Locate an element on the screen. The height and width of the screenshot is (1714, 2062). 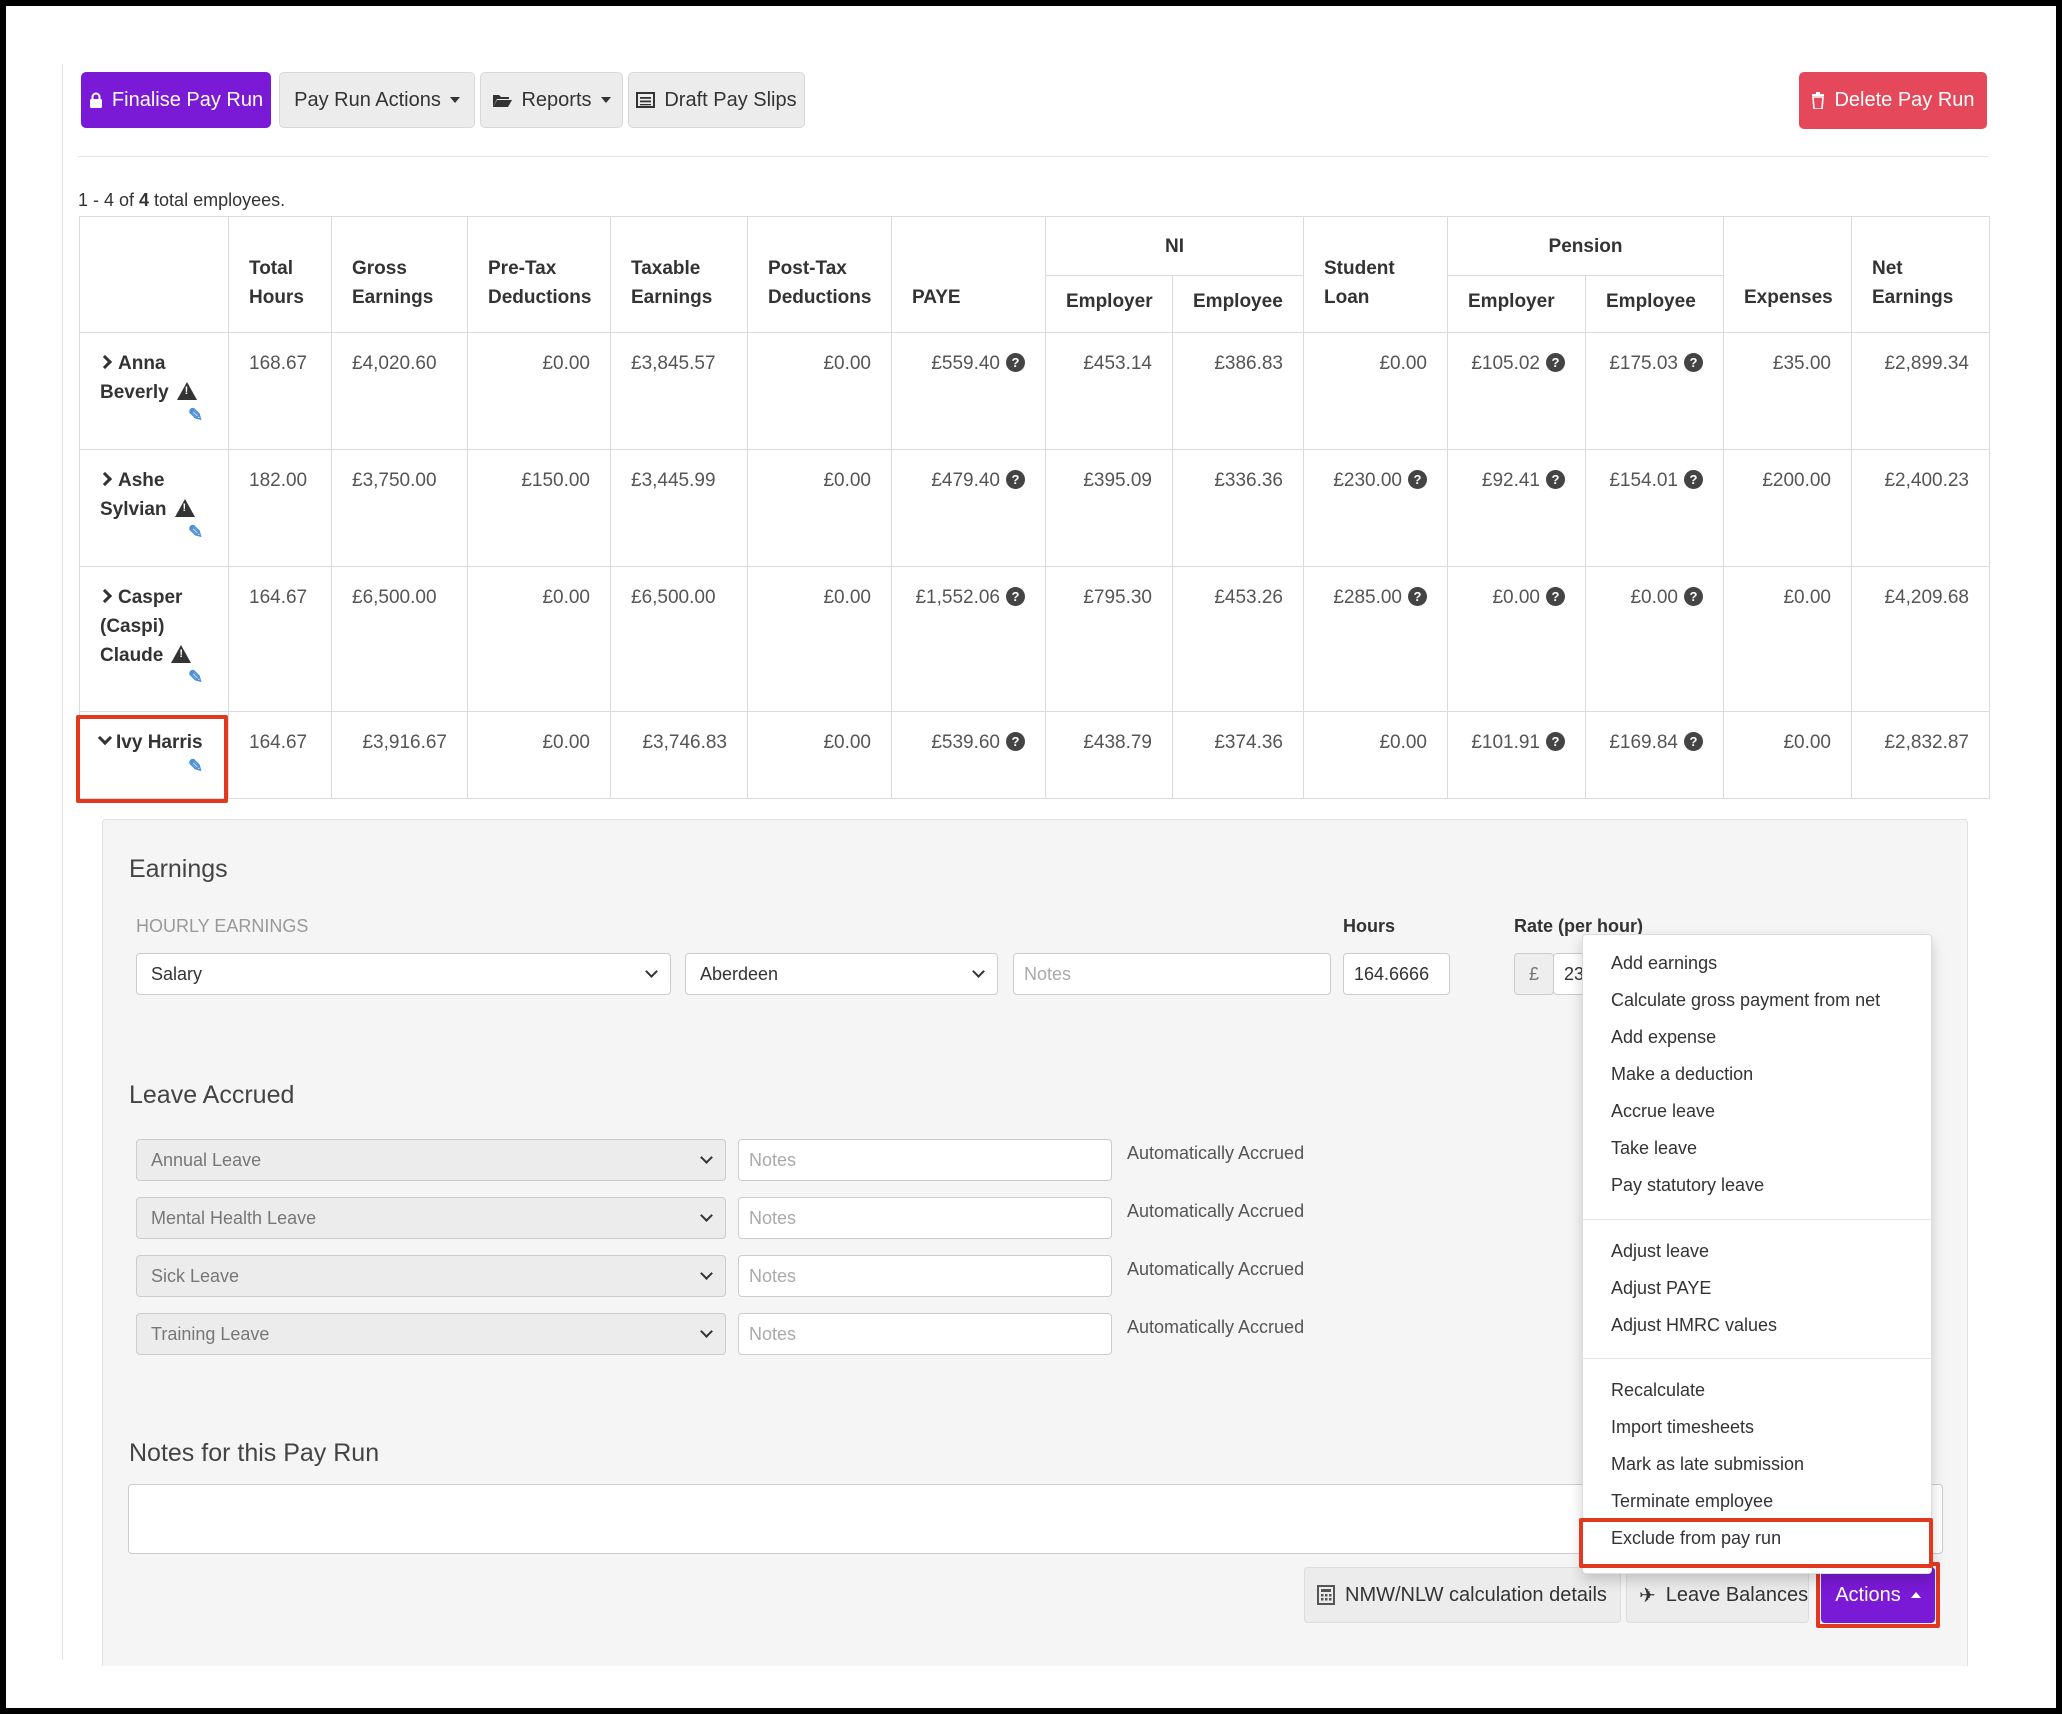
pension-employer-header: Employer is located at coordinates (1516, 304).